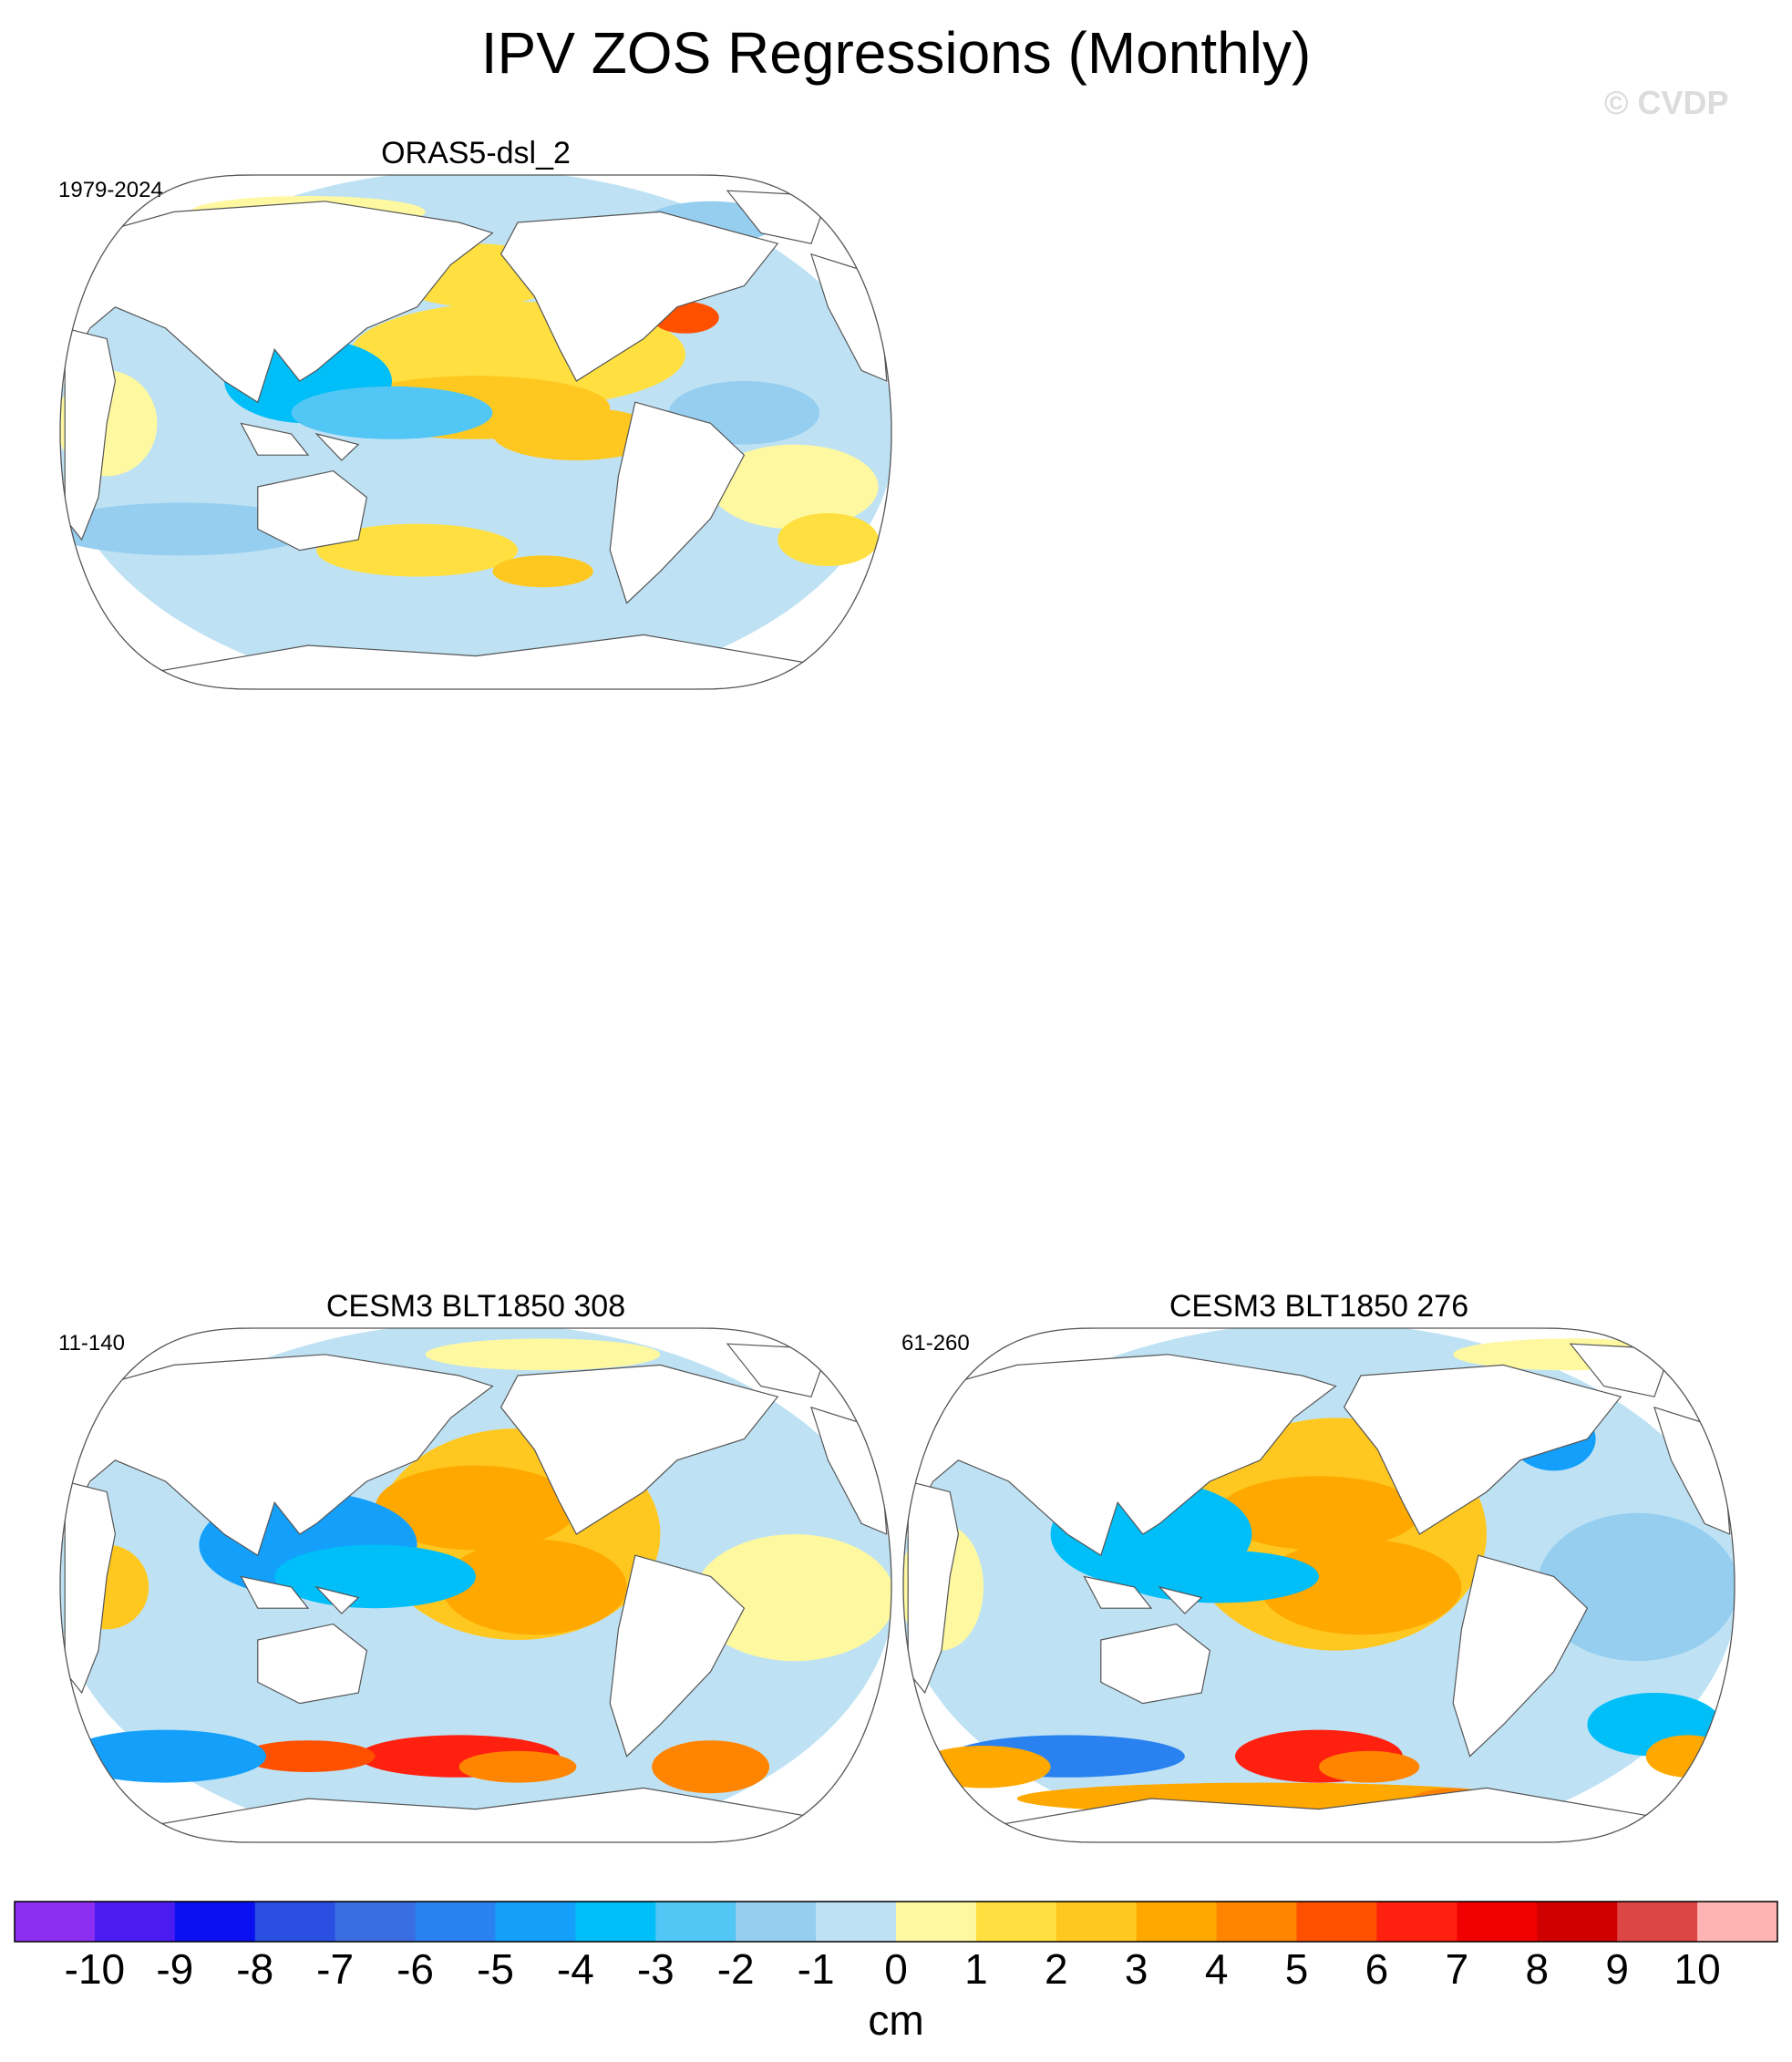 The image size is (1792, 2062). Describe the element at coordinates (254, 1969) in the screenshot. I see `colorbar-tick-label: -8` at that location.